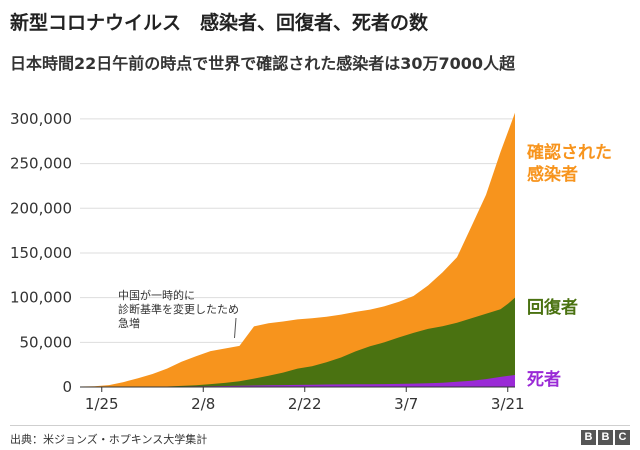 The height and width of the screenshot is (450, 640). I want to click on y-tick-label: 200,000, so click(41, 208).